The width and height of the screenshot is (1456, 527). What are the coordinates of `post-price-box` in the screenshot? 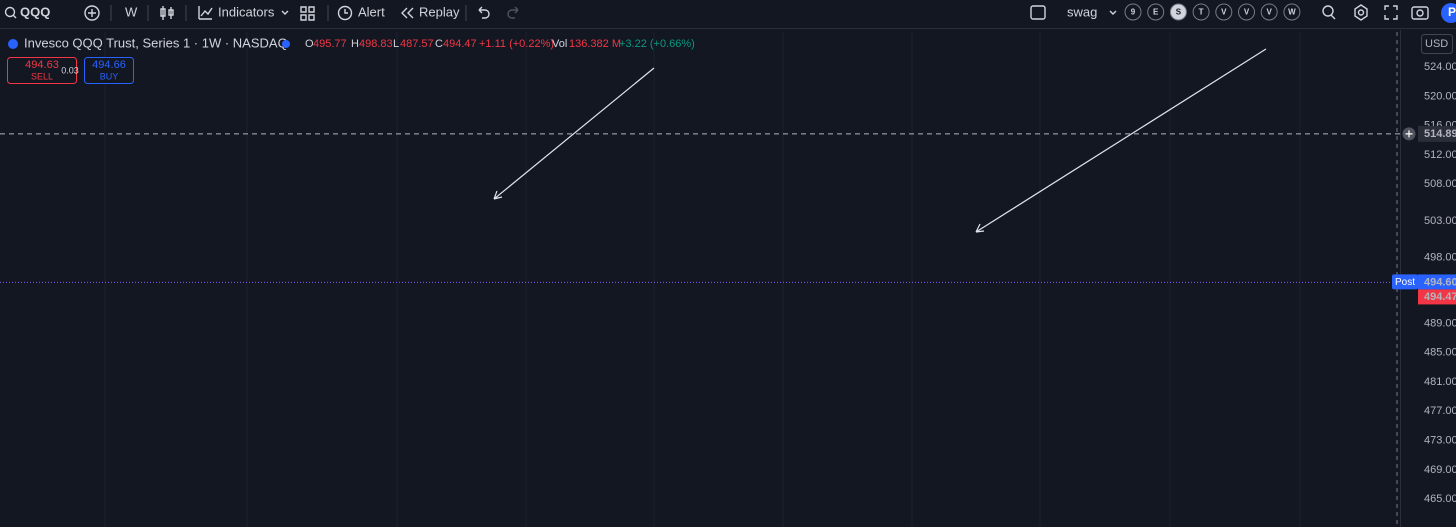 It's located at (1437, 282).